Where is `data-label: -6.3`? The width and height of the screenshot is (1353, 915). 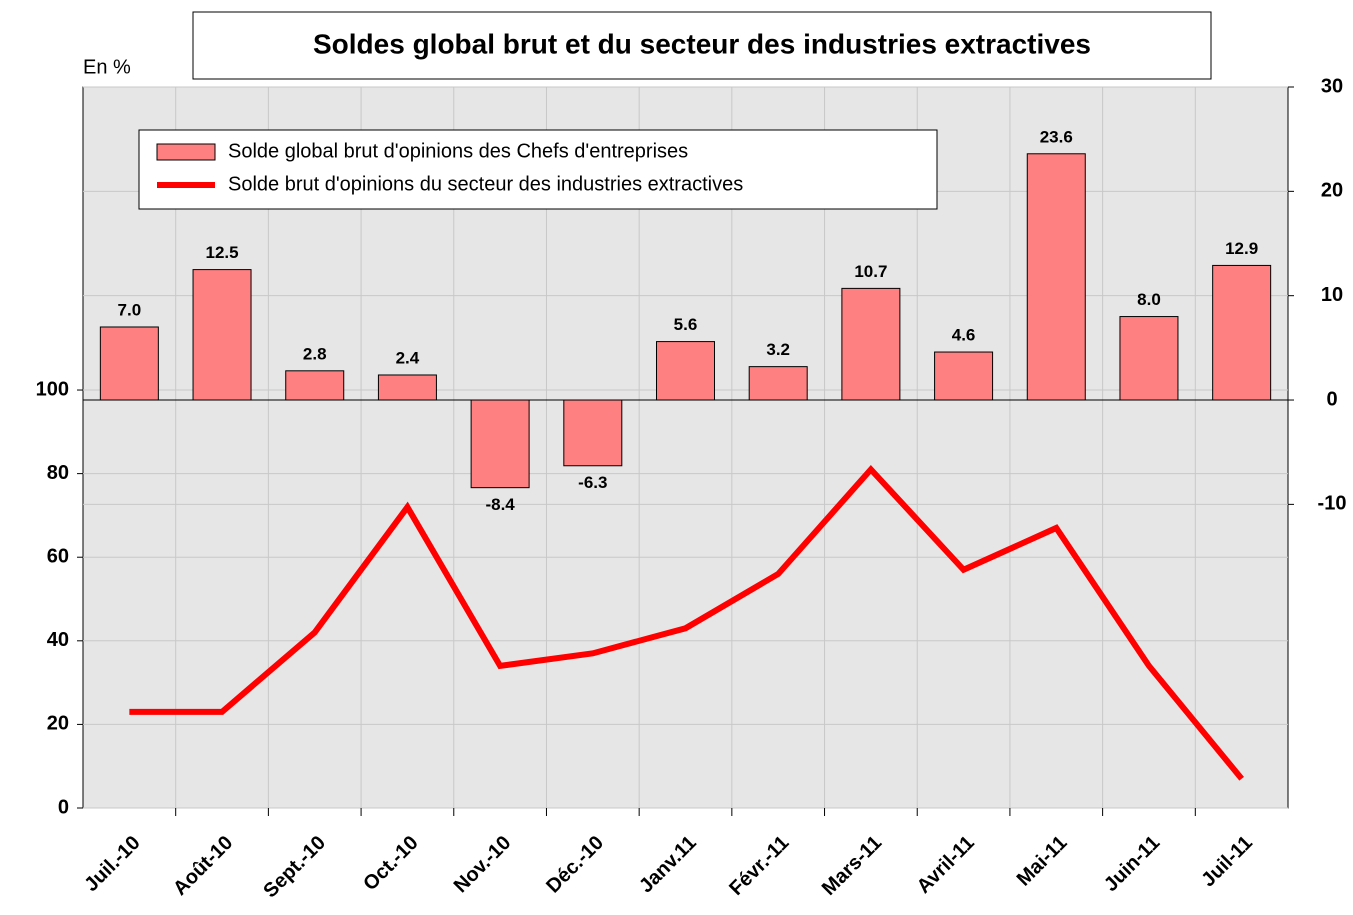
data-label: -6.3 is located at coordinates (592, 482).